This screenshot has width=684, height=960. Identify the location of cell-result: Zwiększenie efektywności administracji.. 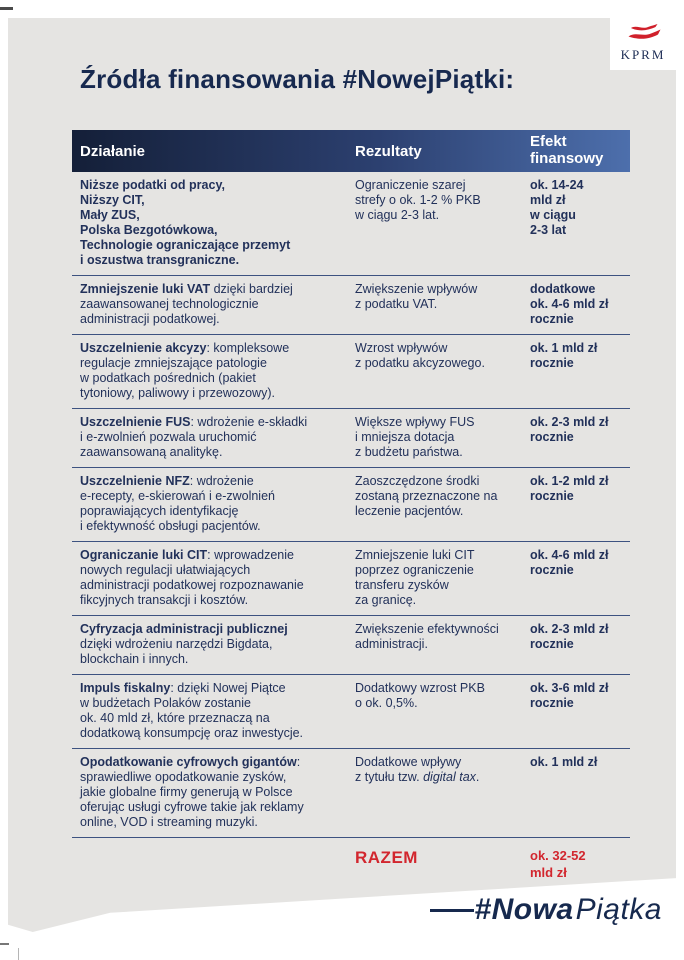
(442, 644).